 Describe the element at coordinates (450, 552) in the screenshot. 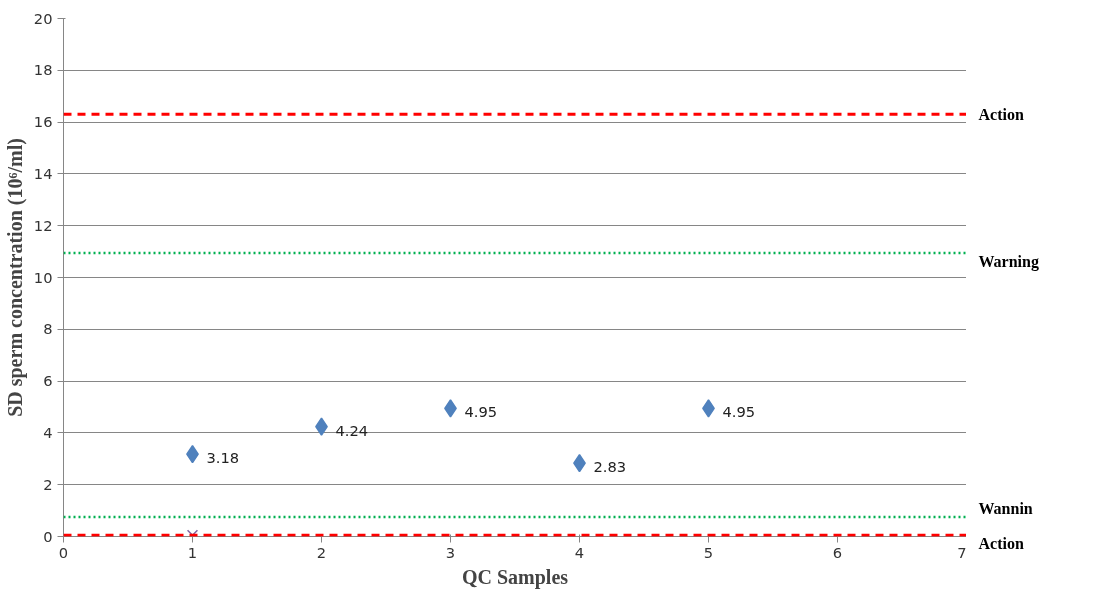

I see `x-tick-label: 3` at that location.